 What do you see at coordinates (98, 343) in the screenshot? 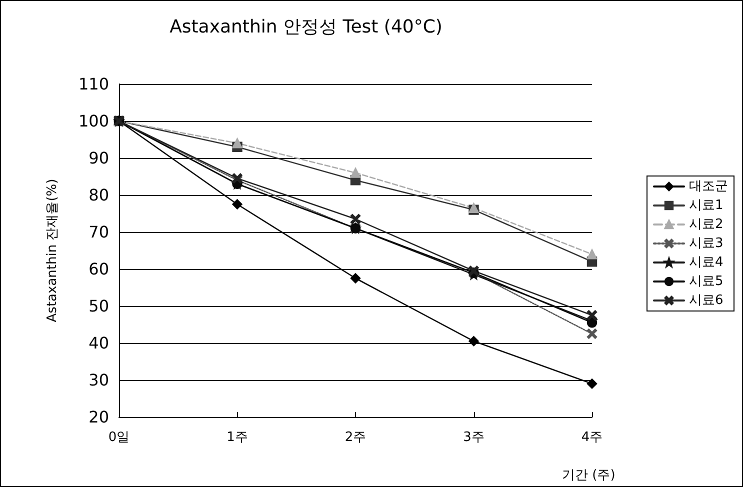
I see `y-tick-label: 40` at bounding box center [98, 343].